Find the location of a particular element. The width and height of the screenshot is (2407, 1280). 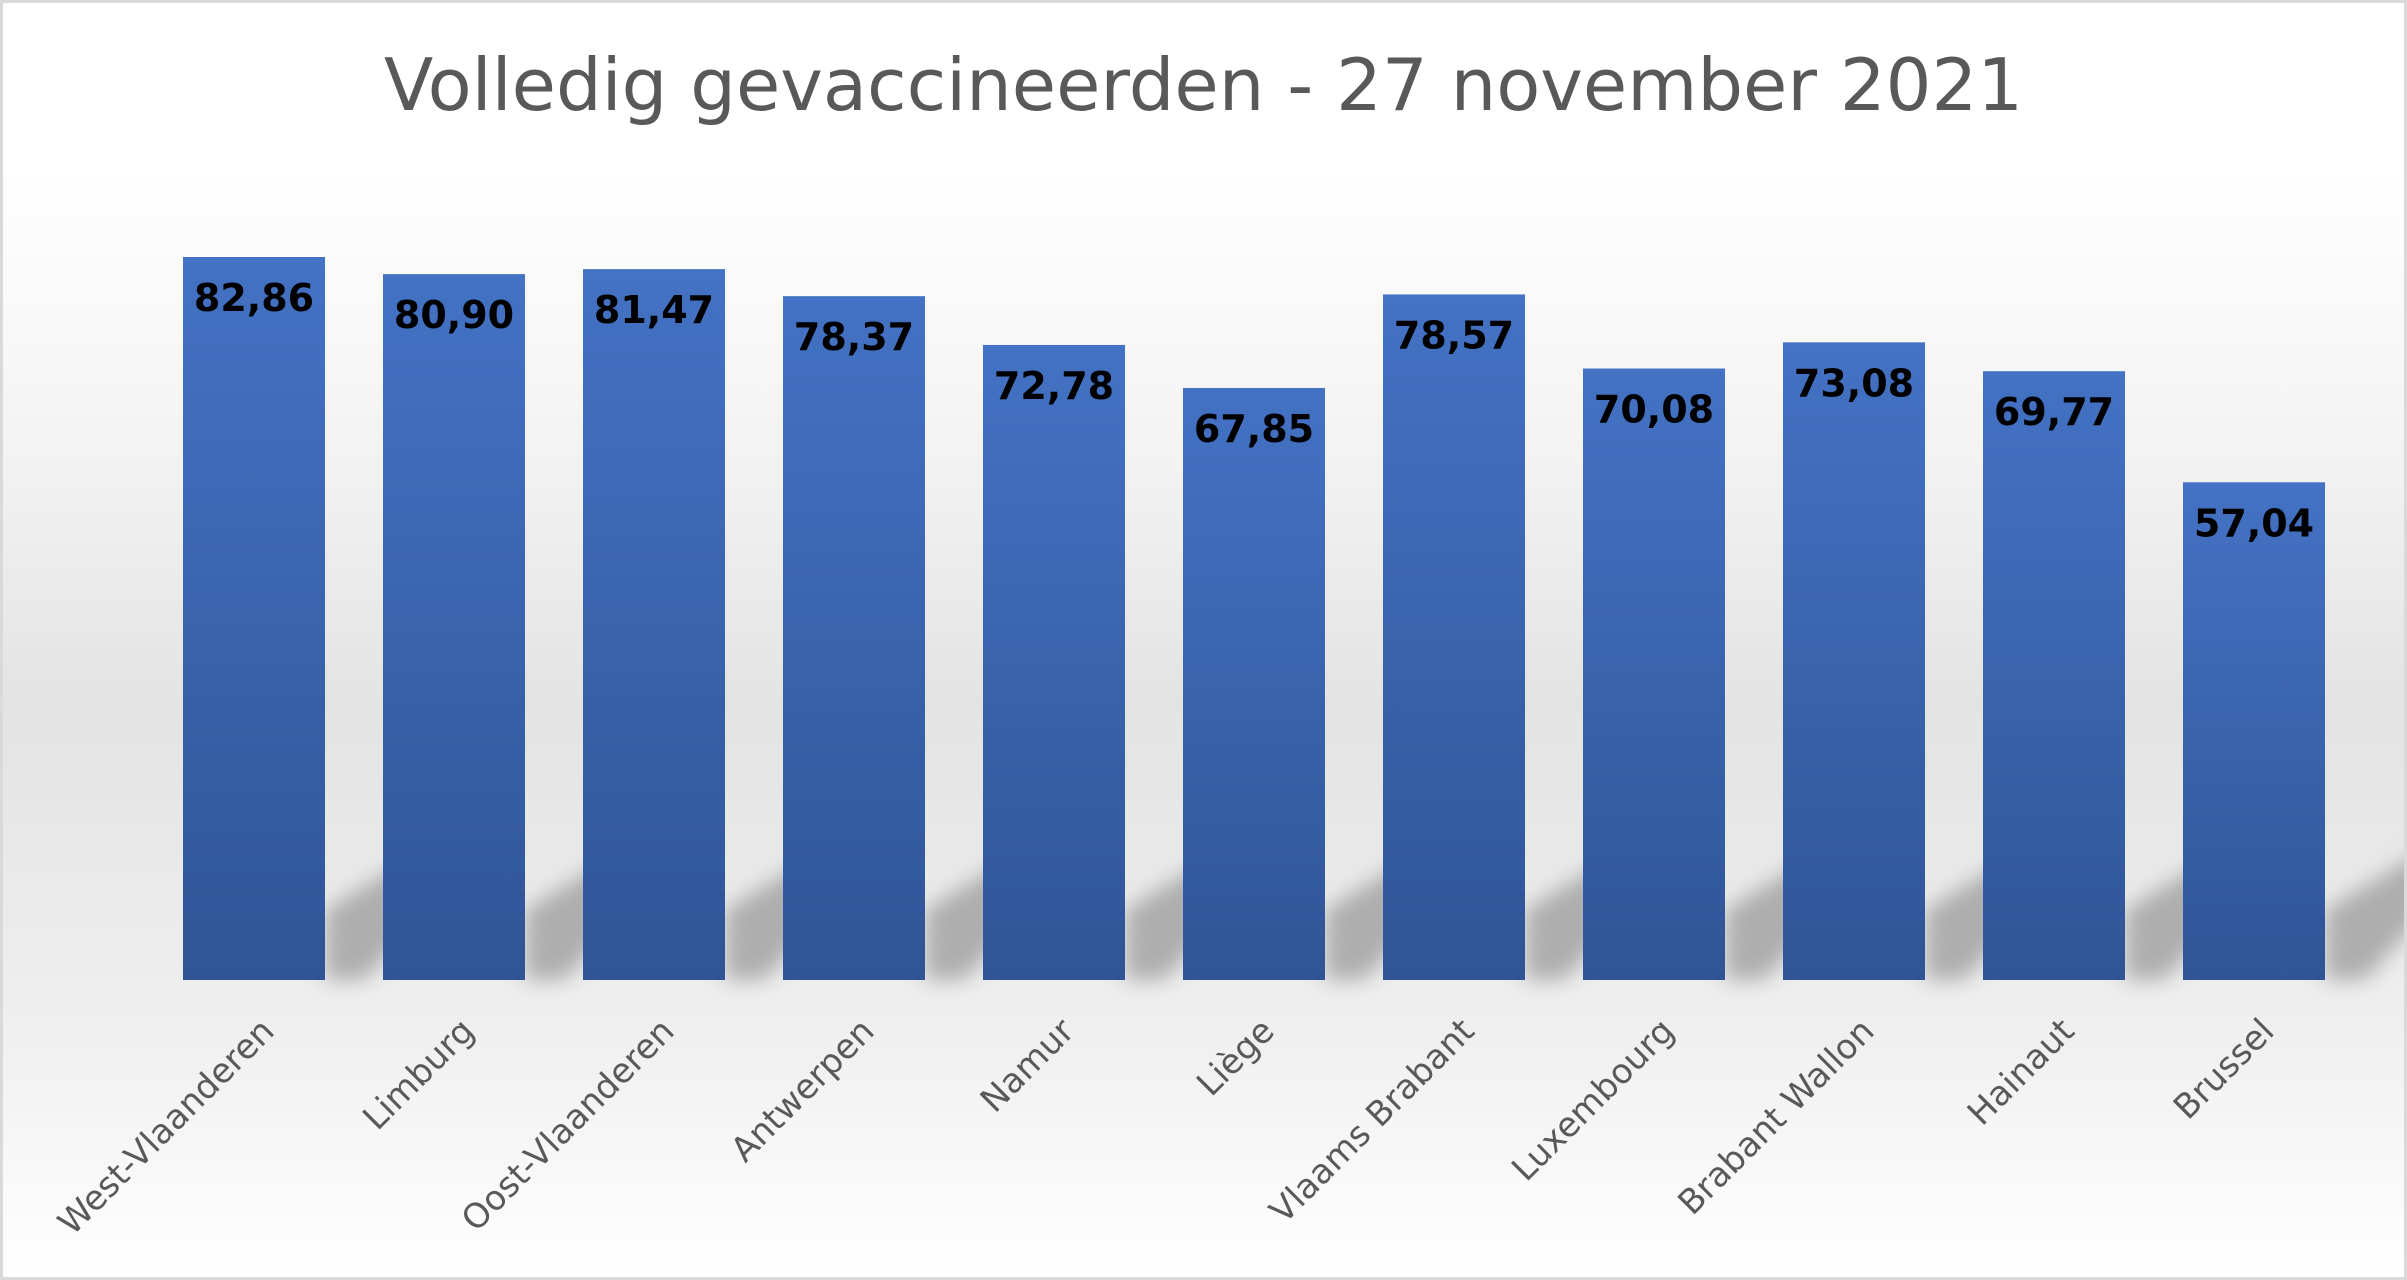

data-label: 70,08 is located at coordinates (1654, 410).